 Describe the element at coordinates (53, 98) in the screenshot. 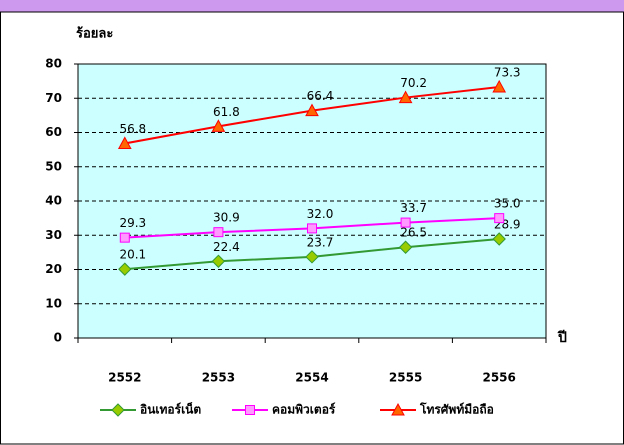

I see `y-tick-label: 70` at that location.